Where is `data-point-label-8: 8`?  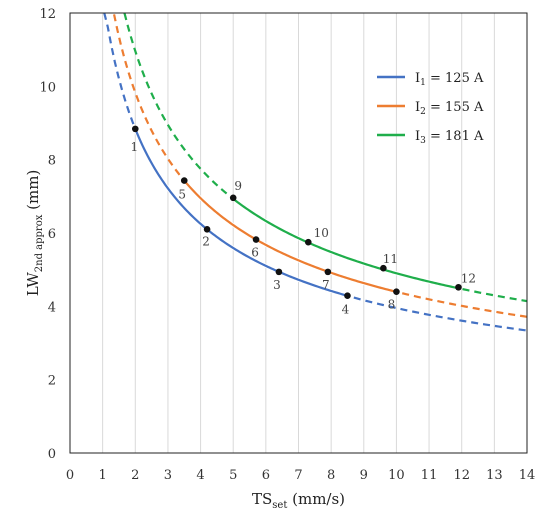
data-point-label-8: 8 is located at coordinates (392, 305).